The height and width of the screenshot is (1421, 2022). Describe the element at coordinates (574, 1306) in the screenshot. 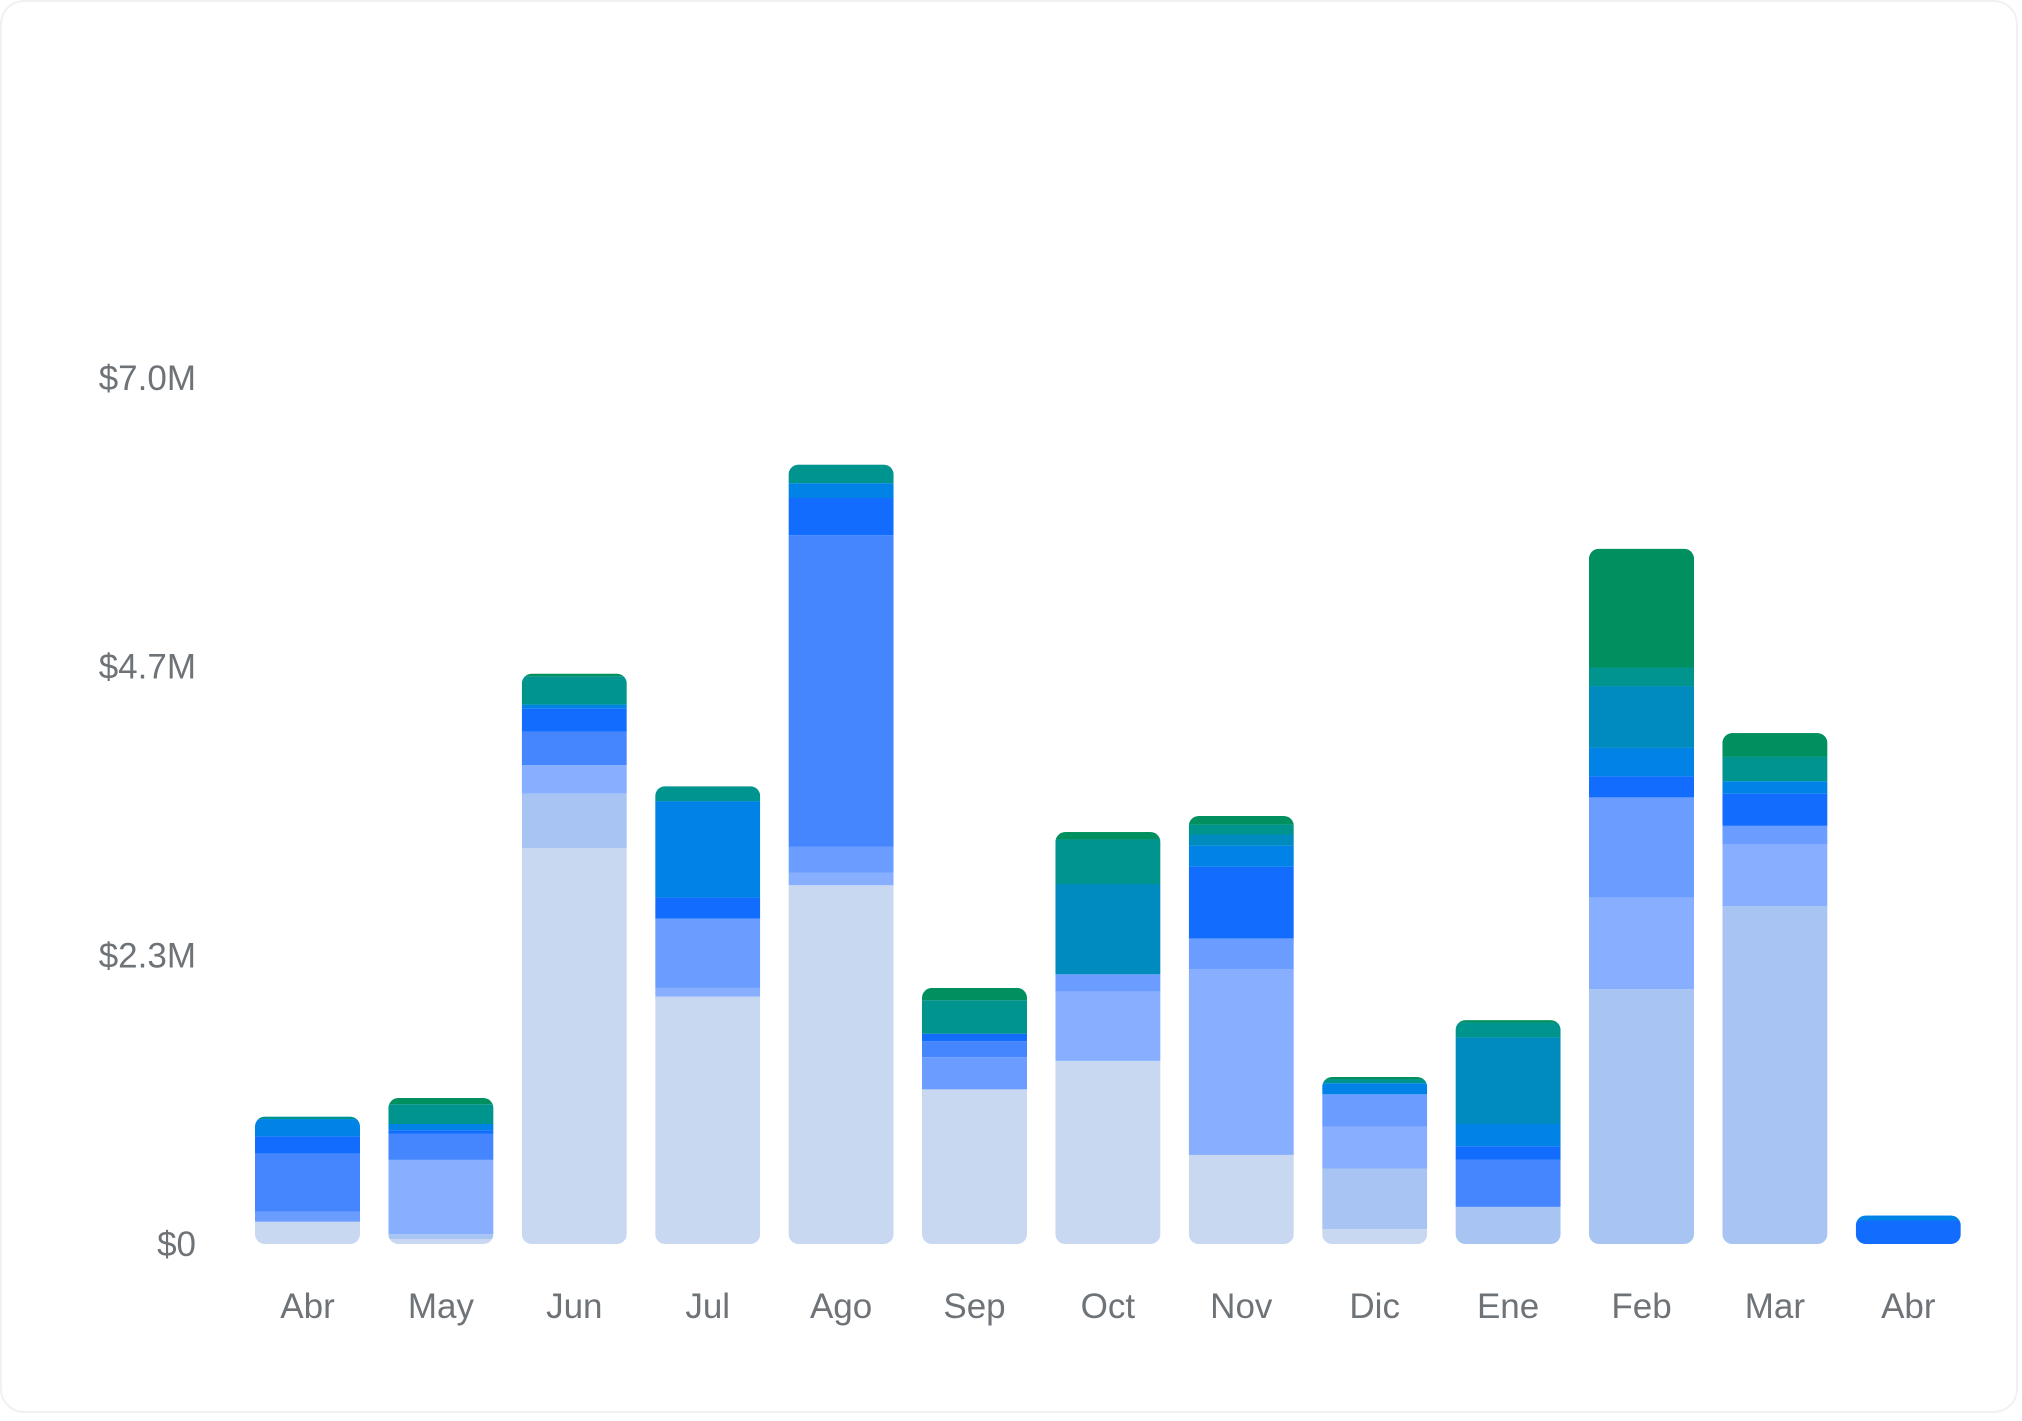

I see `x-tick-label: Jun` at that location.